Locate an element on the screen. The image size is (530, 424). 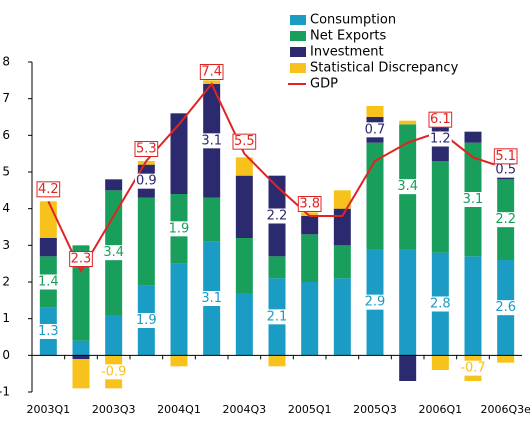
data-label: 0.5 is located at coordinates (505, 170).